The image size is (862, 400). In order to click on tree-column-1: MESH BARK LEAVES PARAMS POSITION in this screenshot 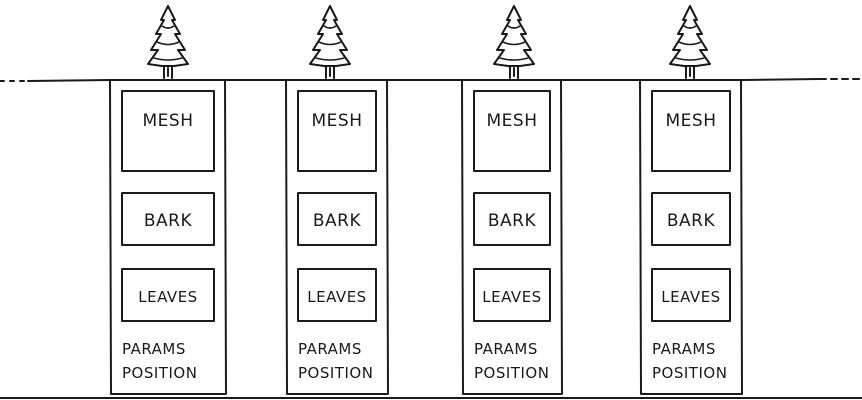, I will do `click(168, 200)`.